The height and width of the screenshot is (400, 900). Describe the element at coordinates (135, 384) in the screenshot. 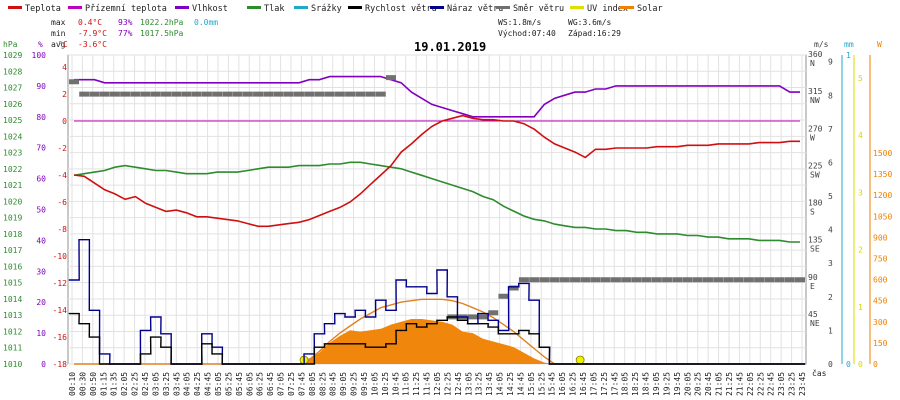

I see `x-tick-label: 02:25` at that location.